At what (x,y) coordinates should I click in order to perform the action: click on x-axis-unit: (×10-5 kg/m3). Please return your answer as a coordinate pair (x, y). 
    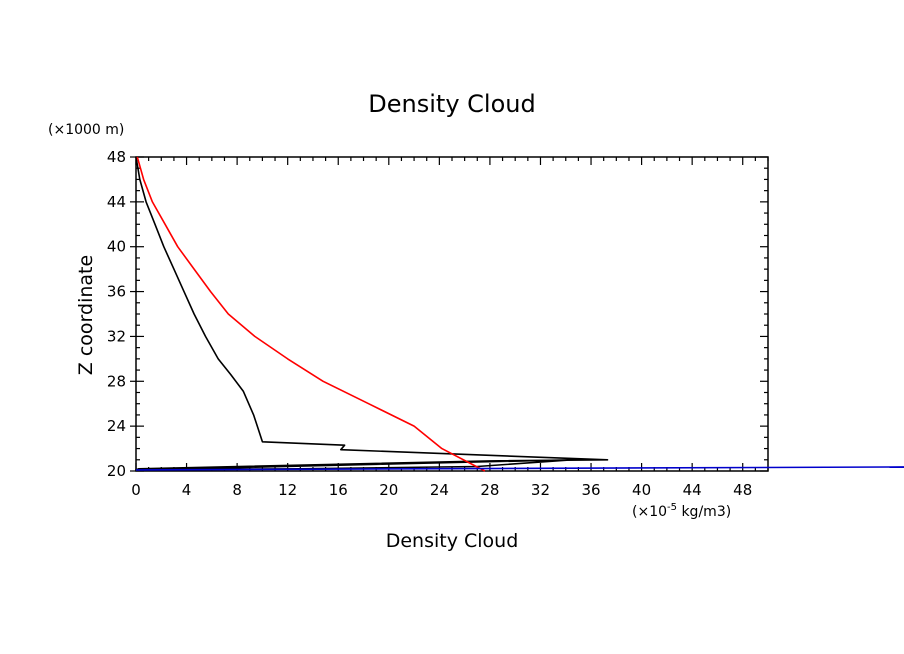
    Looking at the image, I should click on (681, 511).